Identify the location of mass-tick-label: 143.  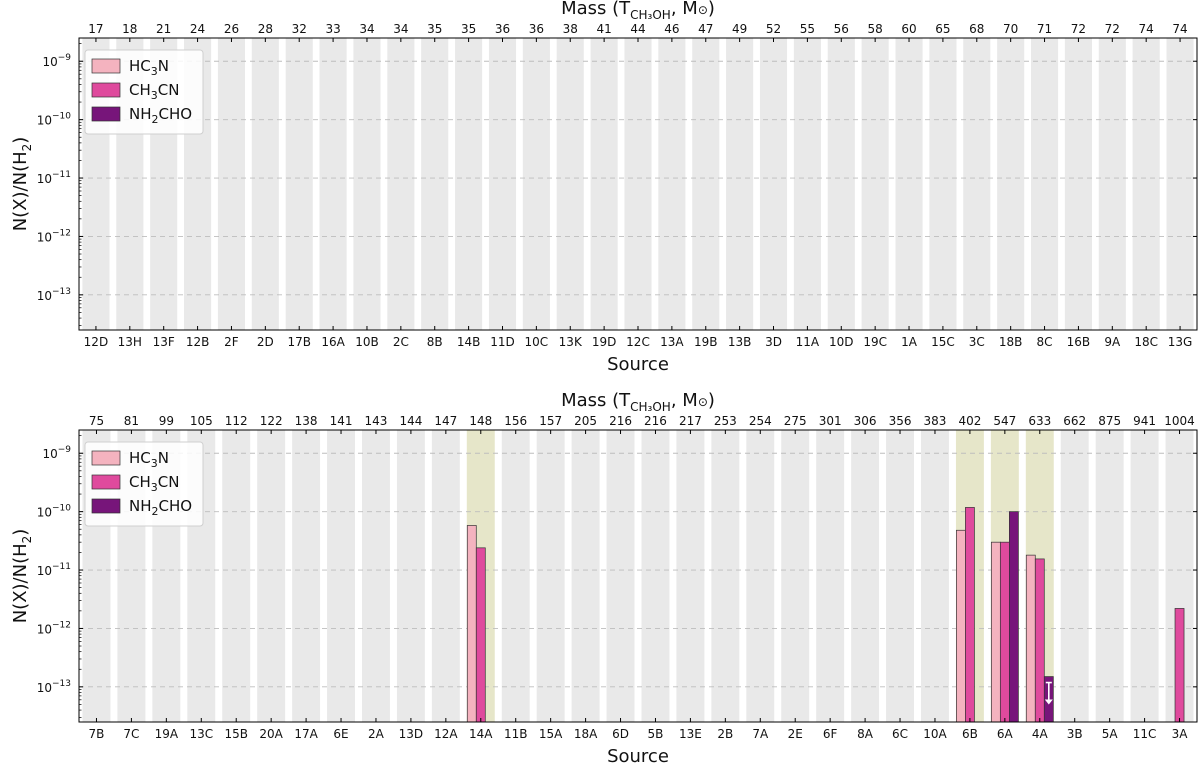
(376, 421).